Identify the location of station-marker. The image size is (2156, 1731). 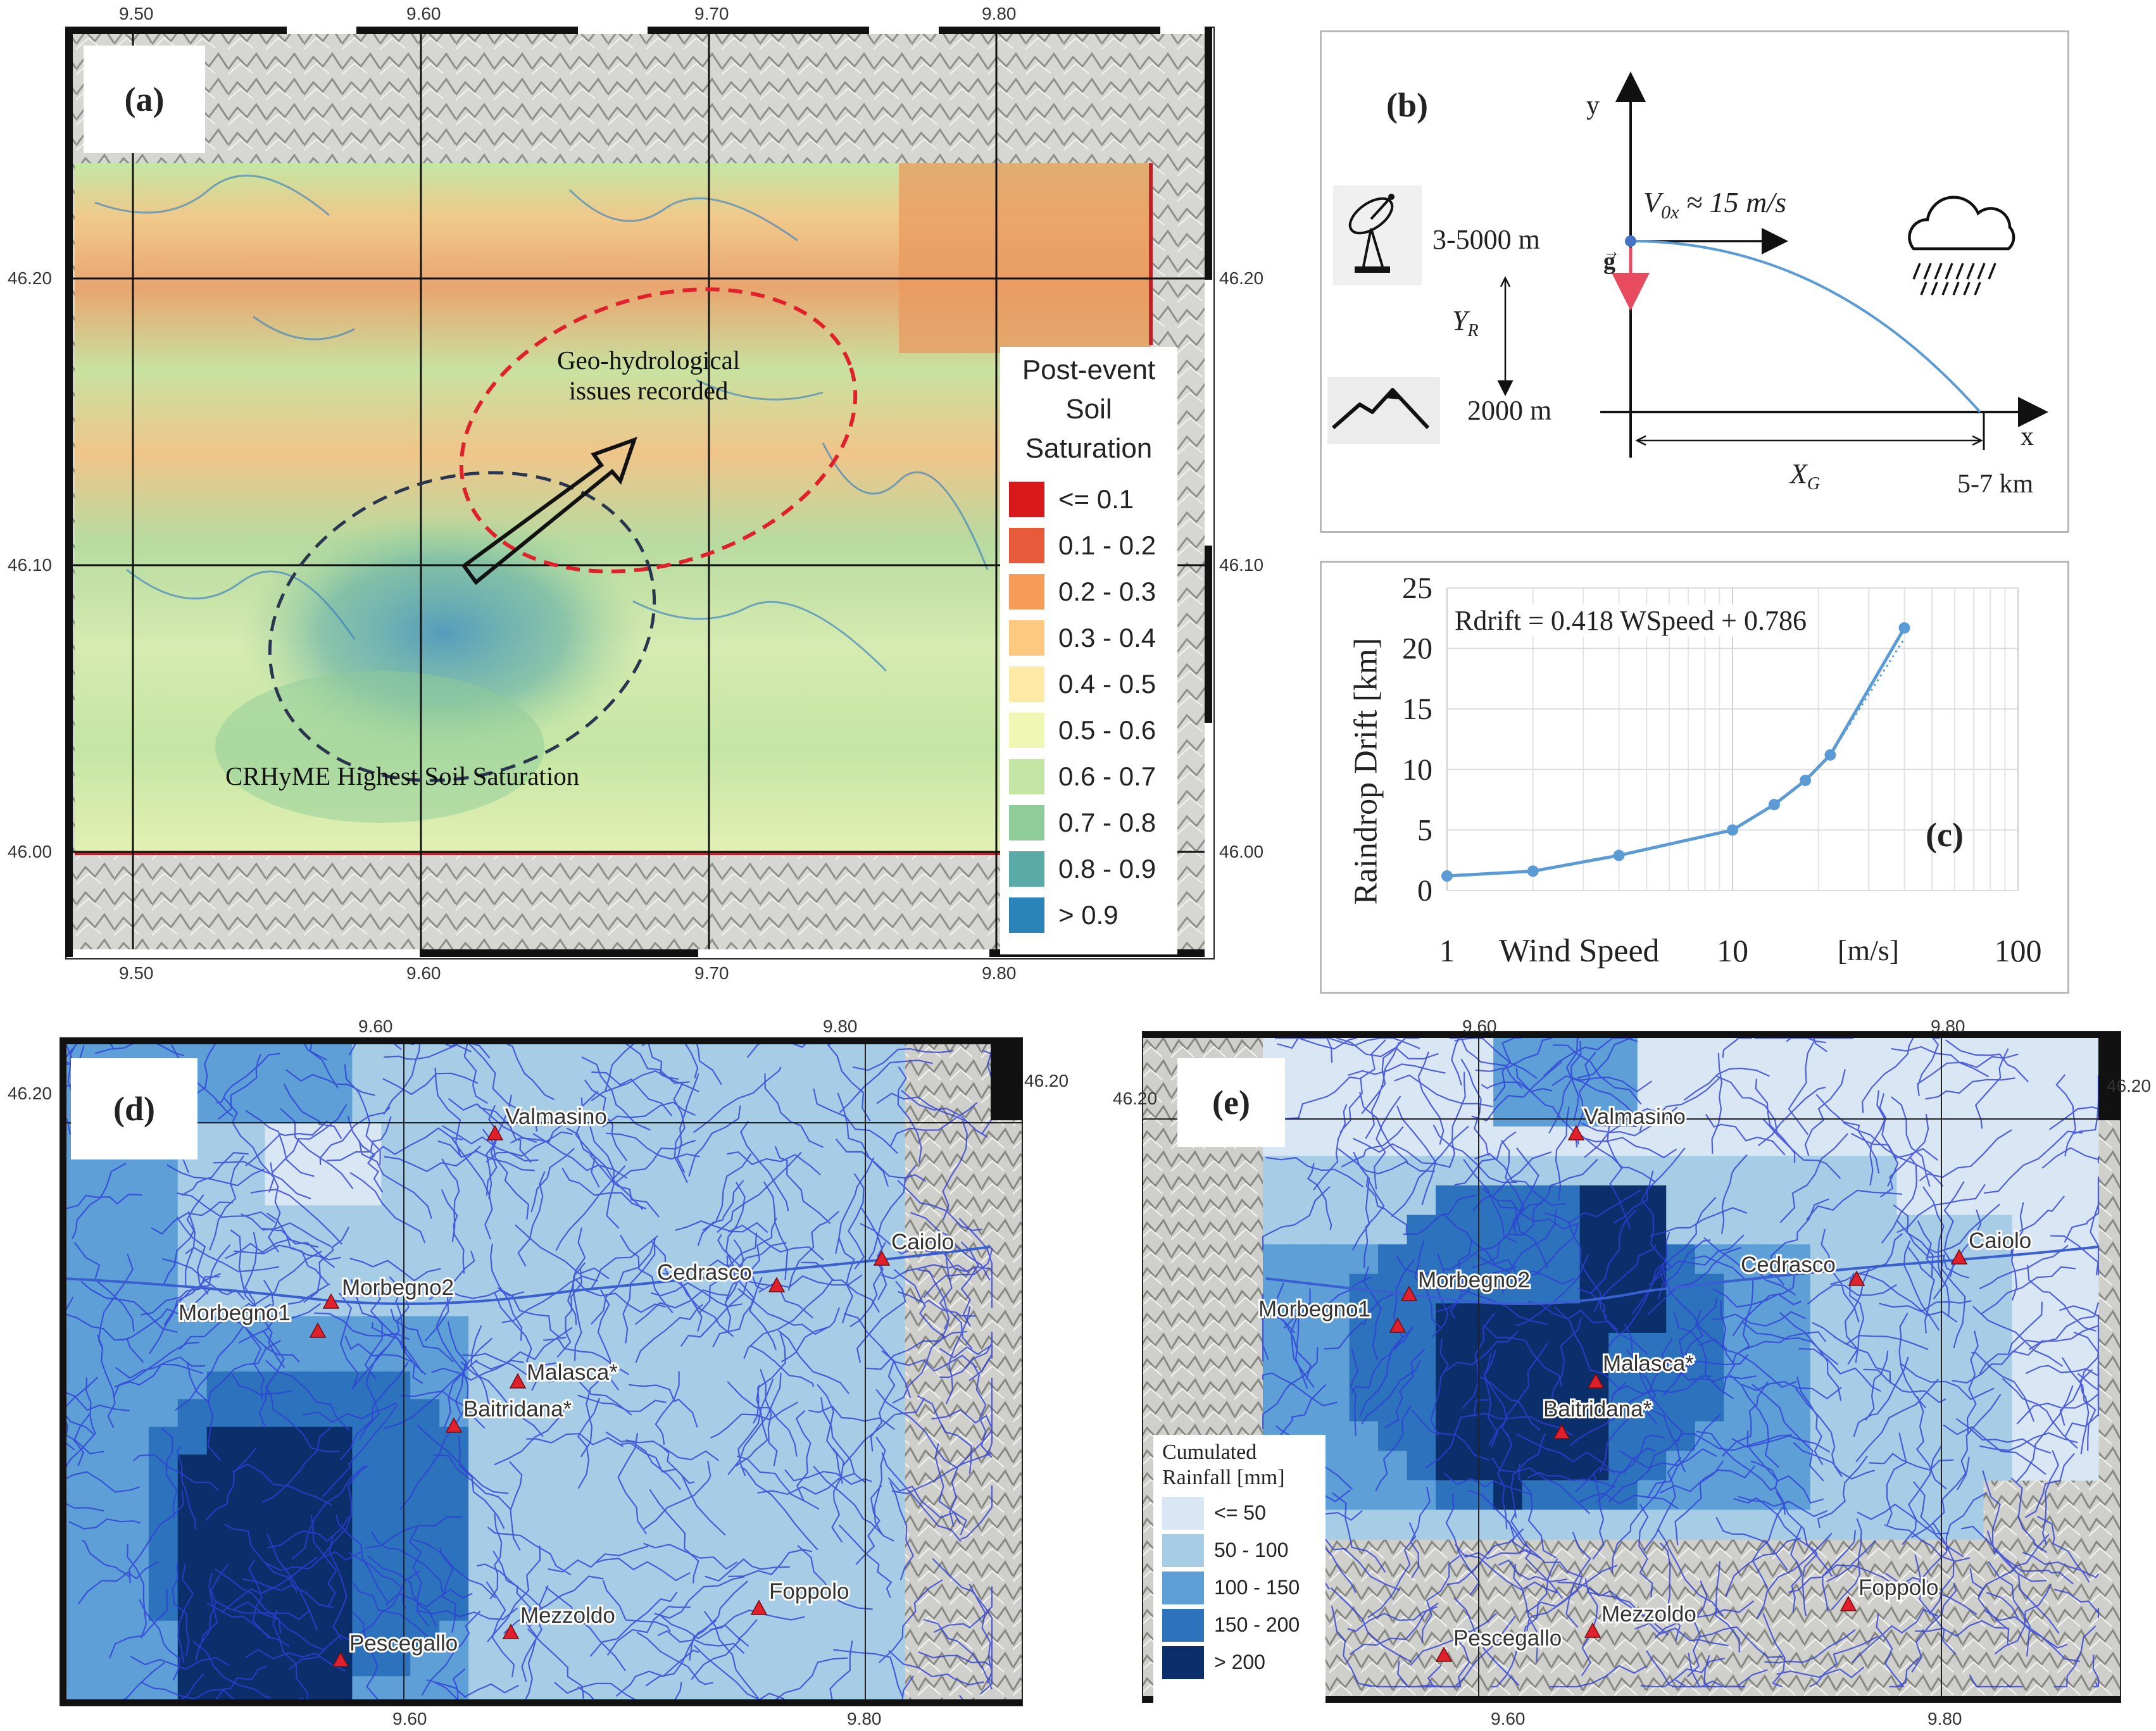
(331, 1301).